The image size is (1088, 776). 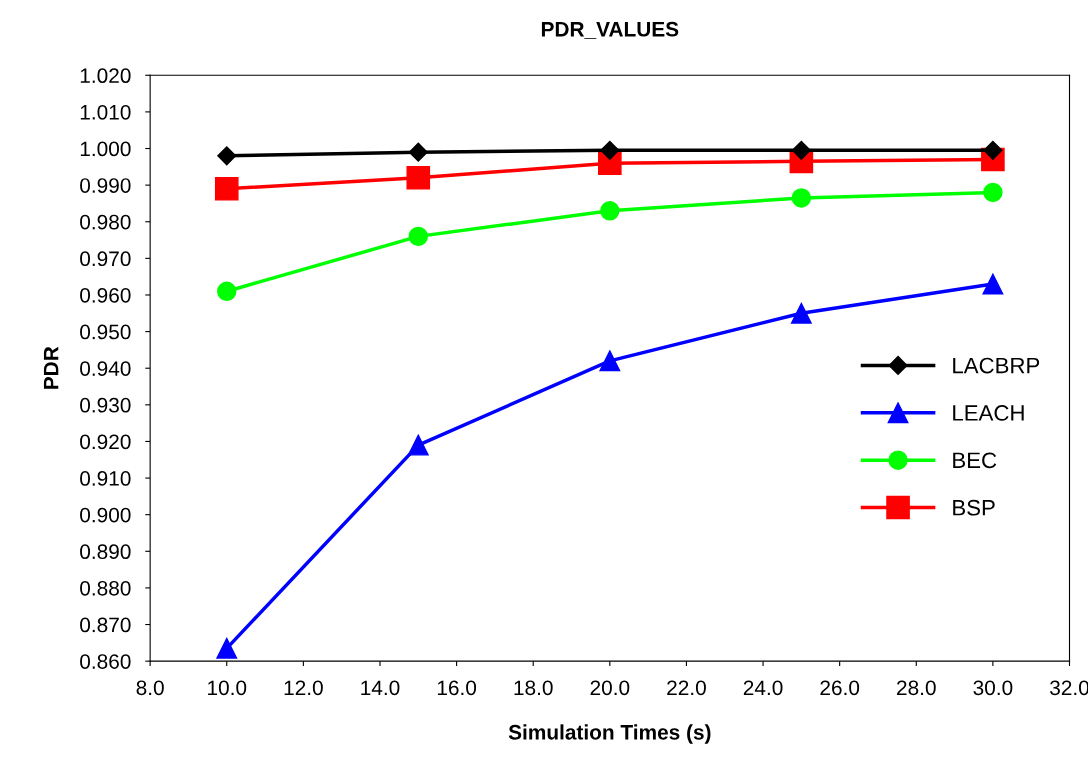 I want to click on x-tick-label: 10.0, so click(x=227, y=688).